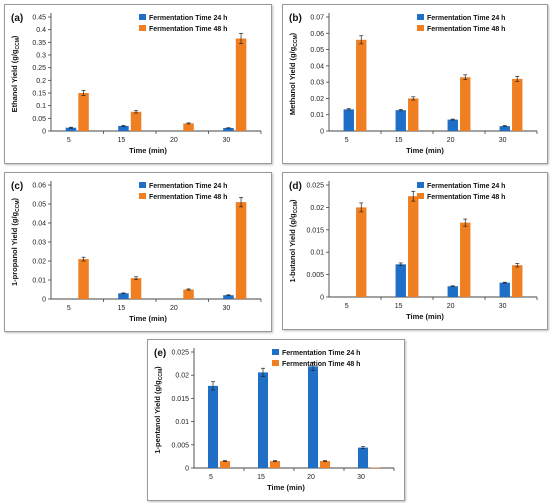 Image resolution: width=550 pixels, height=503 pixels. What do you see at coordinates (39, 43) in the screenshot?
I see `y-tick-label: 0.35` at bounding box center [39, 43].